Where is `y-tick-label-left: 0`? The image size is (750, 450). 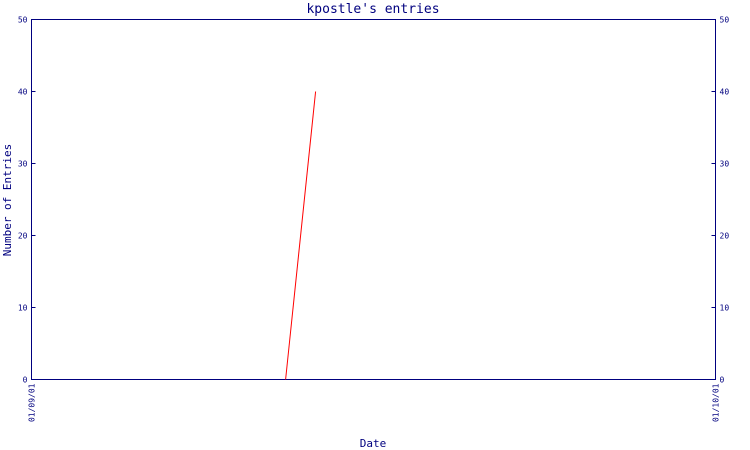
y-tick-label-left: 0 is located at coordinates (25, 380).